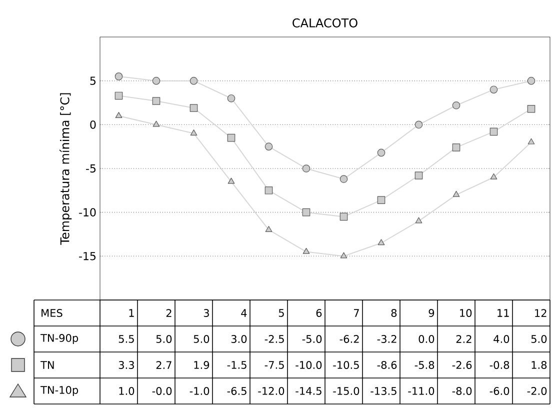 The width and height of the screenshot is (557, 417). What do you see at coordinates (87, 212) in the screenshot?
I see `y-tick-label: -10` at bounding box center [87, 212].